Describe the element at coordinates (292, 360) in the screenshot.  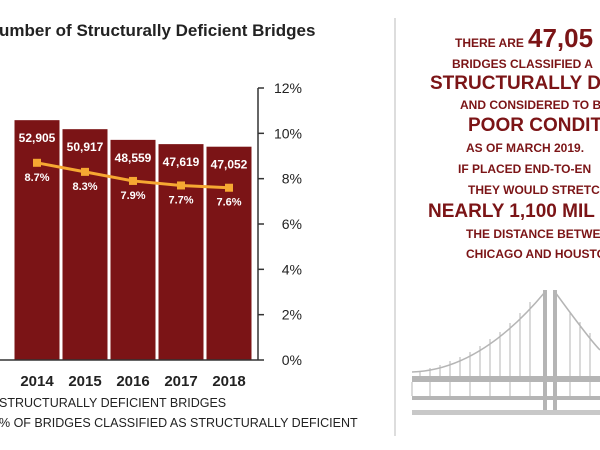
I see `y2-tick-label: 0%` at that location.